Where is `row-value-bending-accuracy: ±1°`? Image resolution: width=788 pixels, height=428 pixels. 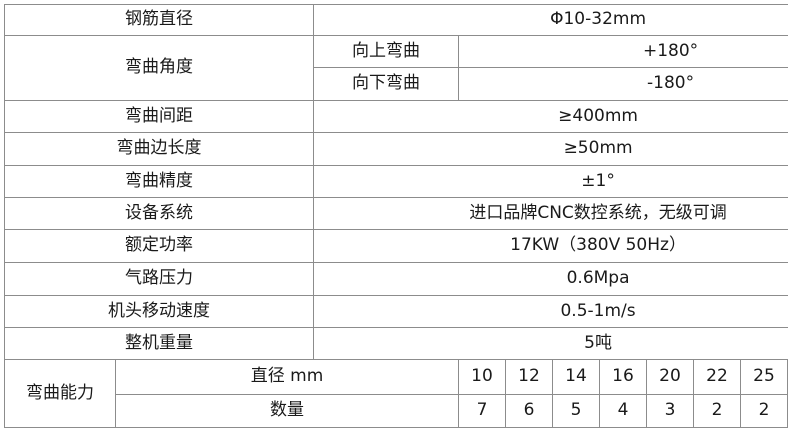 row-value-bending-accuracy: ±1° is located at coordinates (551, 182).